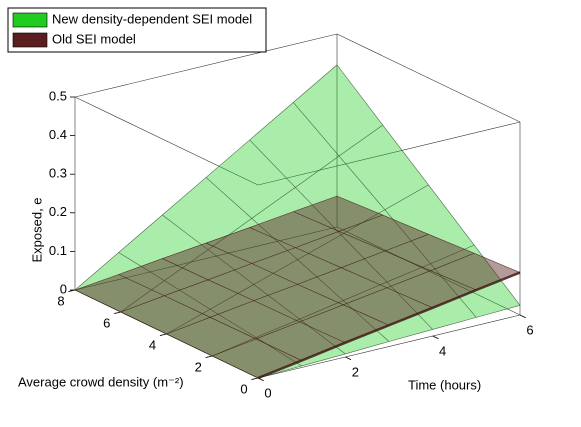  I want to click on y-tick-label: 6, so click(106, 322).